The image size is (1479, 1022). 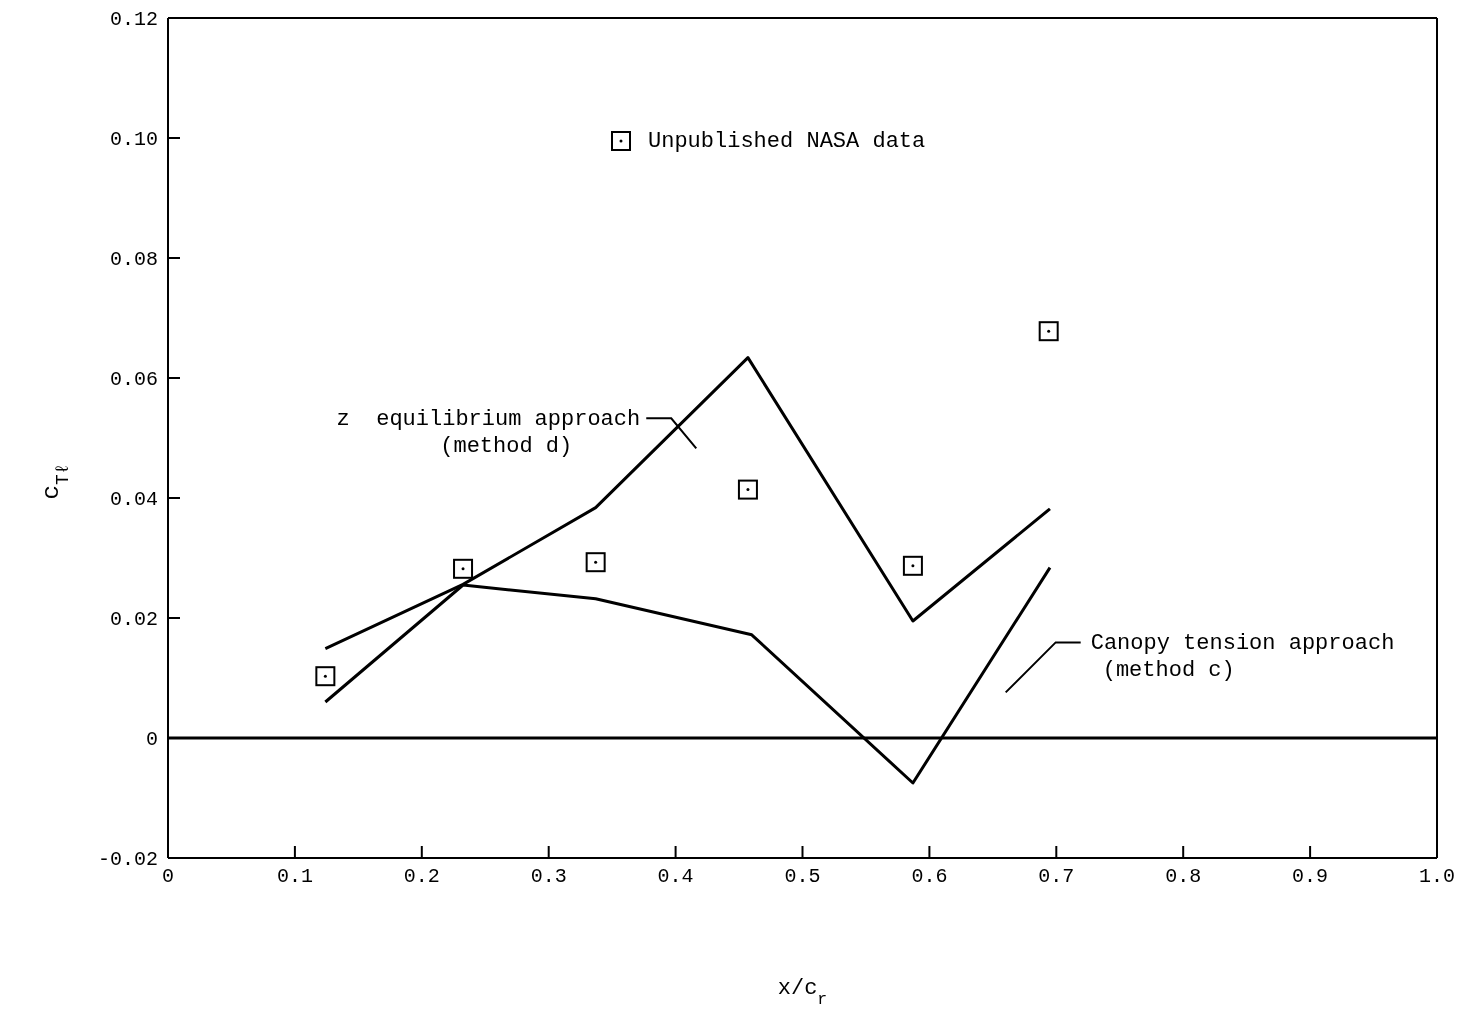 What do you see at coordinates (133, 500) in the screenshot?
I see `y-tick-label: 0.04` at bounding box center [133, 500].